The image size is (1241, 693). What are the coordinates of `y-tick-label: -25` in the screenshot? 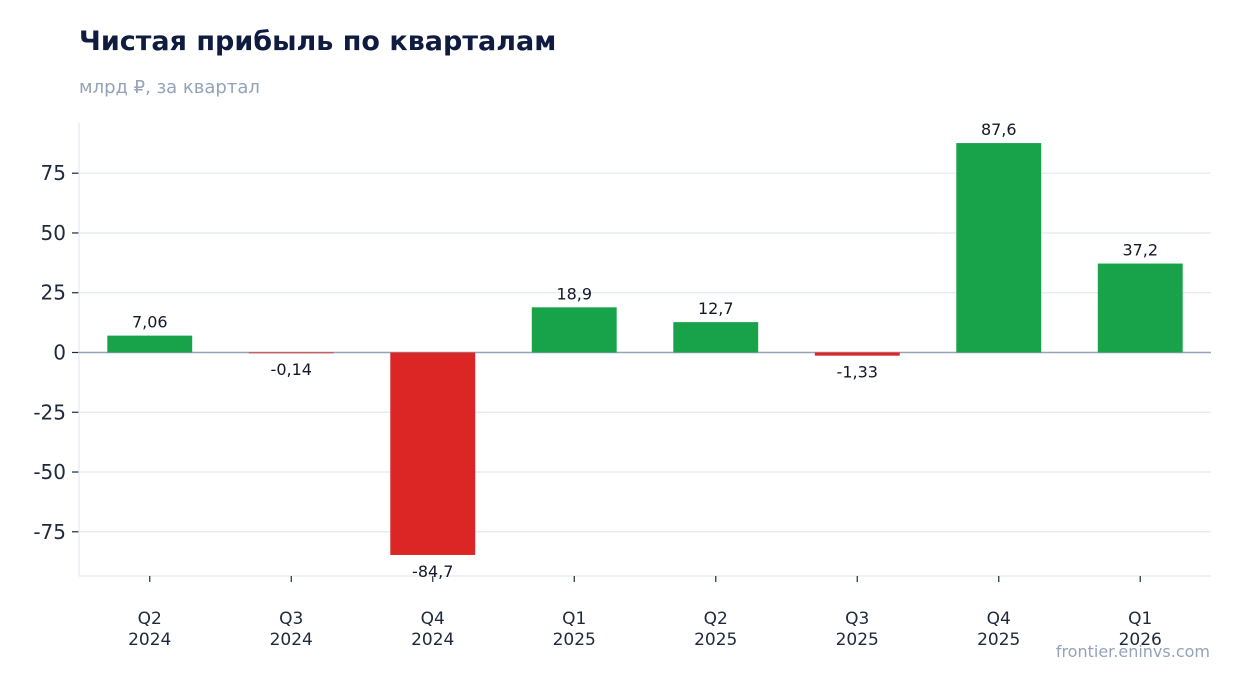 It's located at (49, 412).